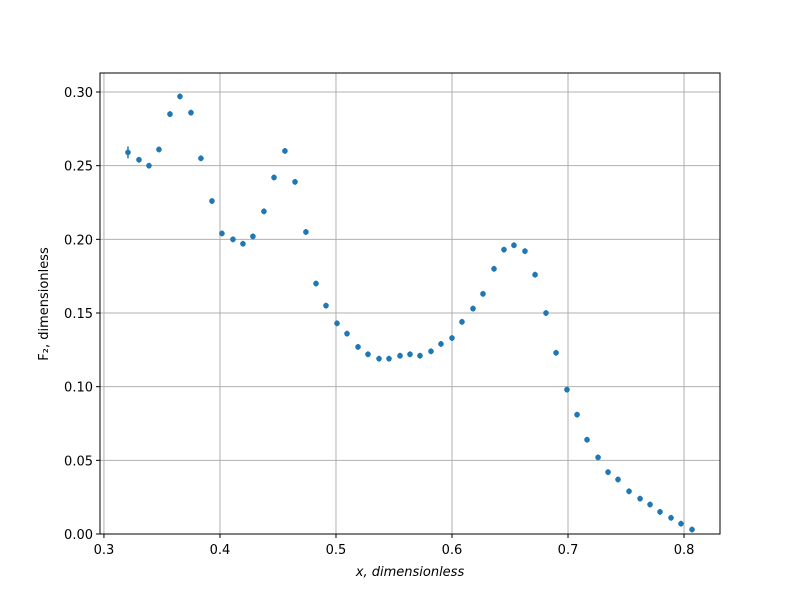  I want to click on y-tick-label: 0.25, so click(78, 167).